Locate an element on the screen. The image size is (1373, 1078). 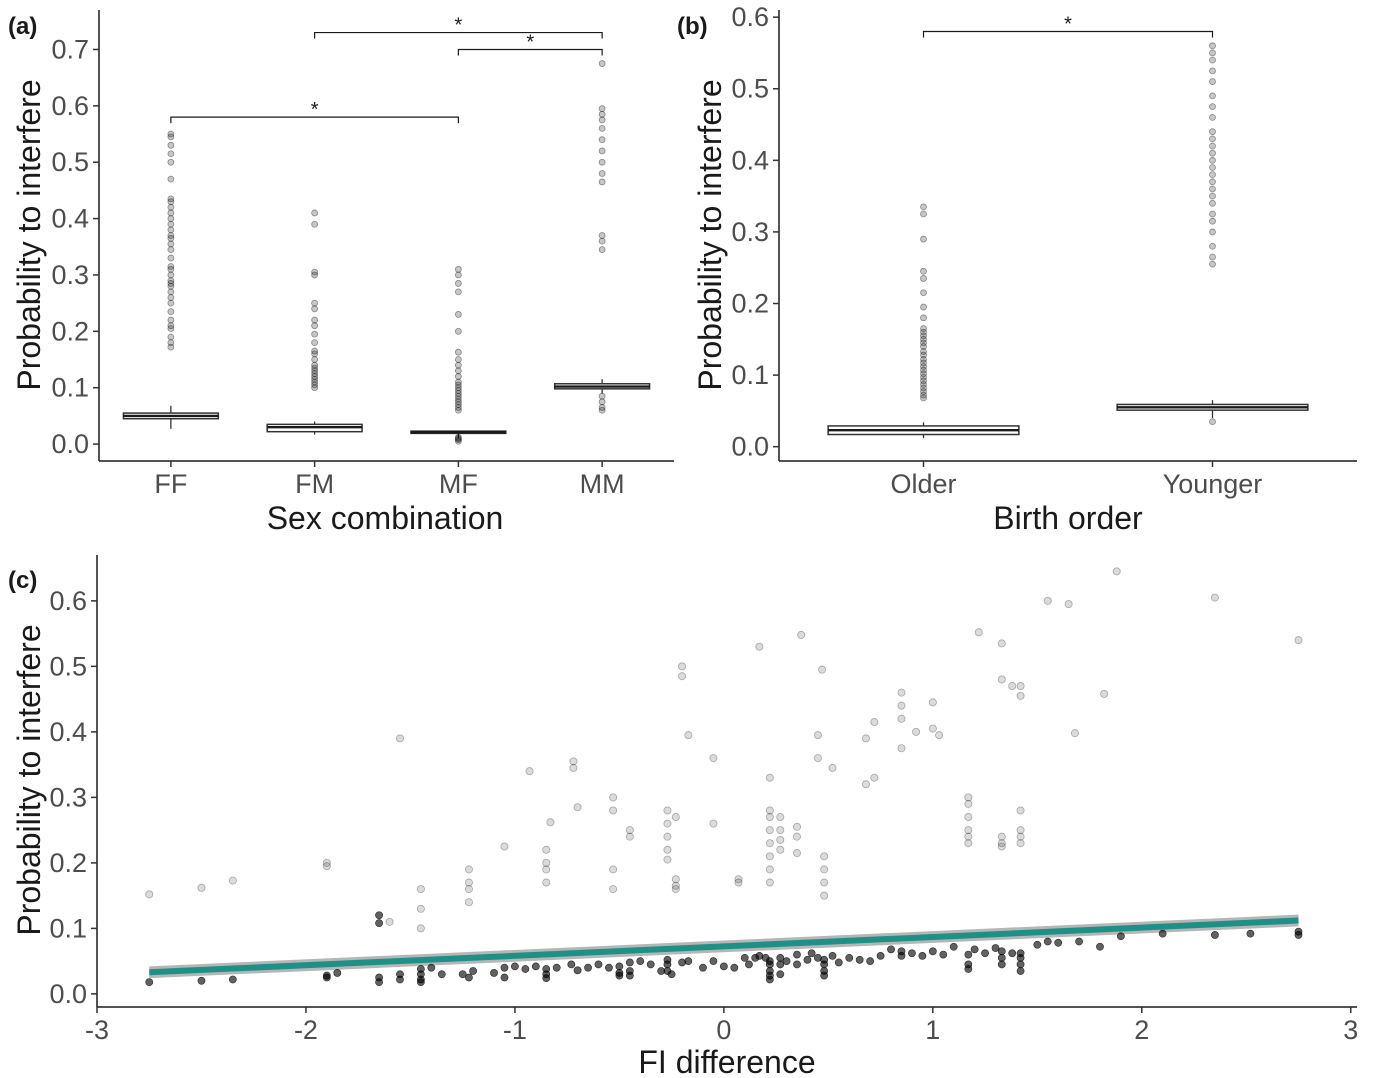
panel-b-significance-bracket is located at coordinates (1068, 34).